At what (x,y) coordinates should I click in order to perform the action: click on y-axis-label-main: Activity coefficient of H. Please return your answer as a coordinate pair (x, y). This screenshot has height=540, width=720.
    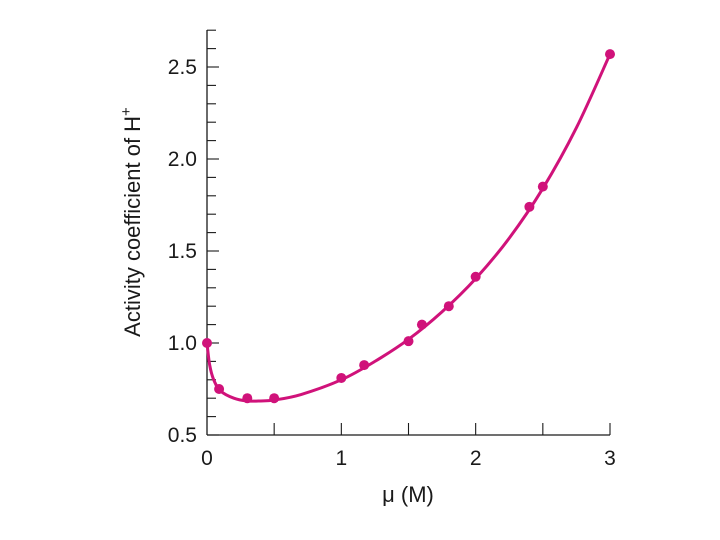
    Looking at the image, I should click on (132, 226).